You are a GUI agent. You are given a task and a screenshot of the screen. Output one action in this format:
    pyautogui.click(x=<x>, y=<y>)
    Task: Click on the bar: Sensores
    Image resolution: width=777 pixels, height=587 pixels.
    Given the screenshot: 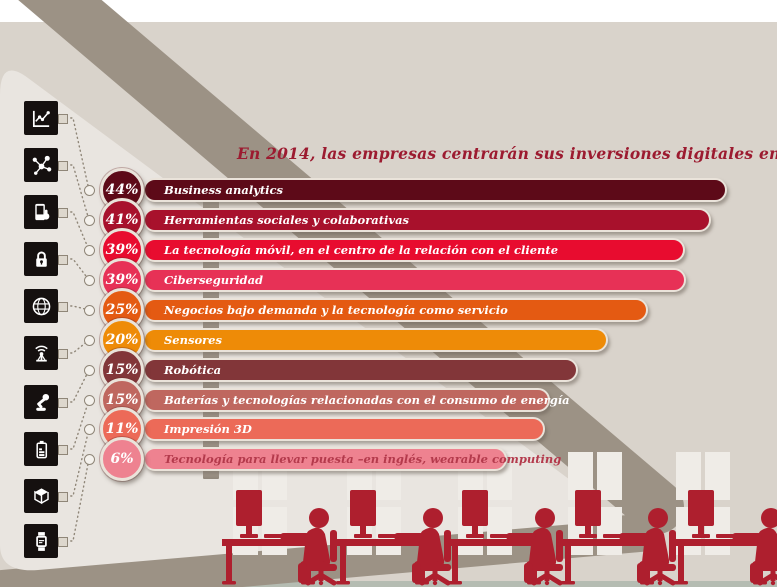 What is the action you would take?
    pyautogui.click(x=375, y=340)
    